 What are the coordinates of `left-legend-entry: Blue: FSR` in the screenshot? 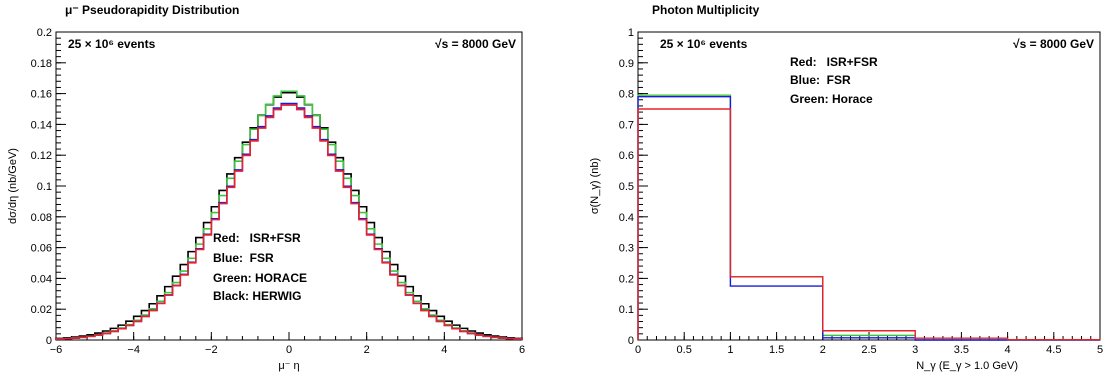 It's located at (243, 258).